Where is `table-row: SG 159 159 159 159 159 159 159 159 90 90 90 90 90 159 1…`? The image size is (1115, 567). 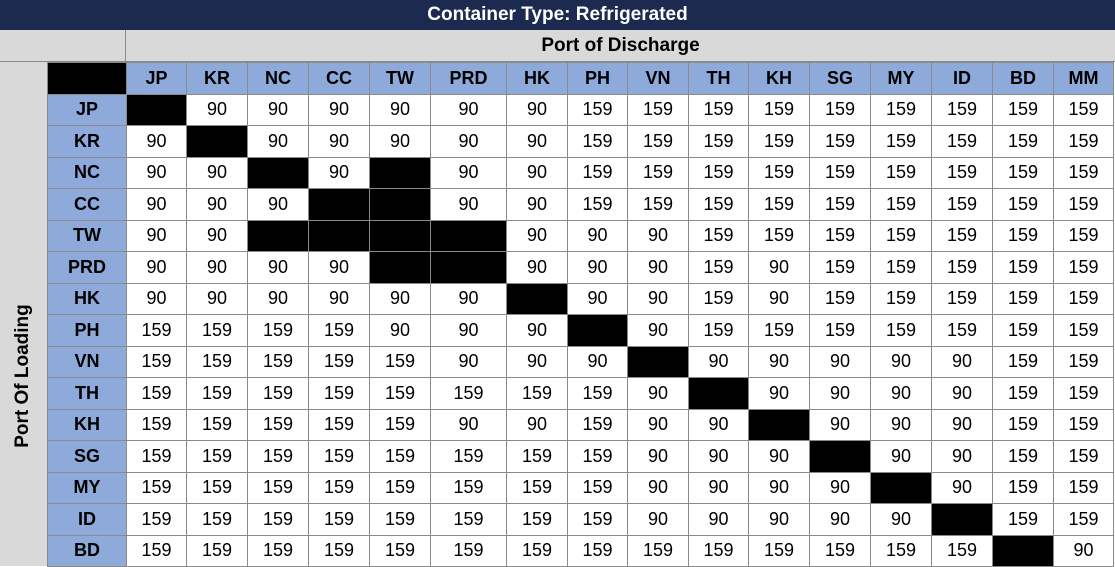 table-row: SG 159 159 159 159 159 159 159 159 90 90 90 90 90 159 1… is located at coordinates (580, 456).